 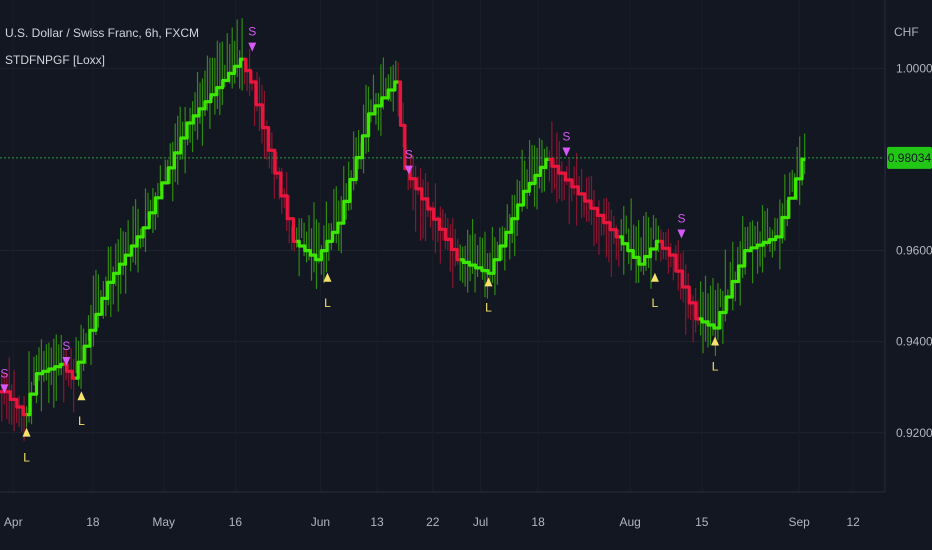 What do you see at coordinates (163, 522) in the screenshot?
I see `x-tick-label: May` at bounding box center [163, 522].